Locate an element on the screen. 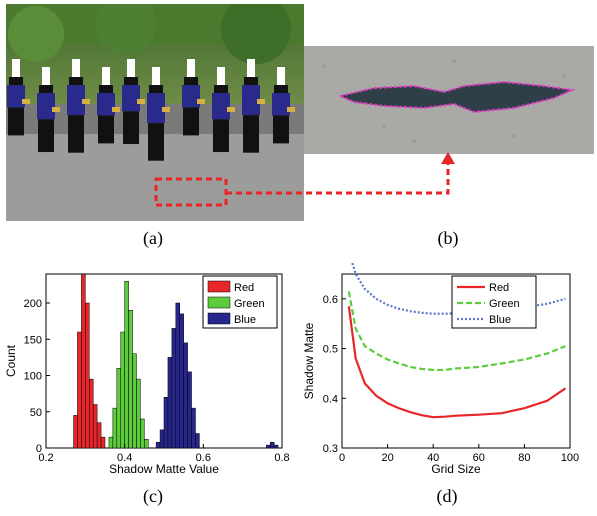  x-tick-label: 20 is located at coordinates (387, 458).